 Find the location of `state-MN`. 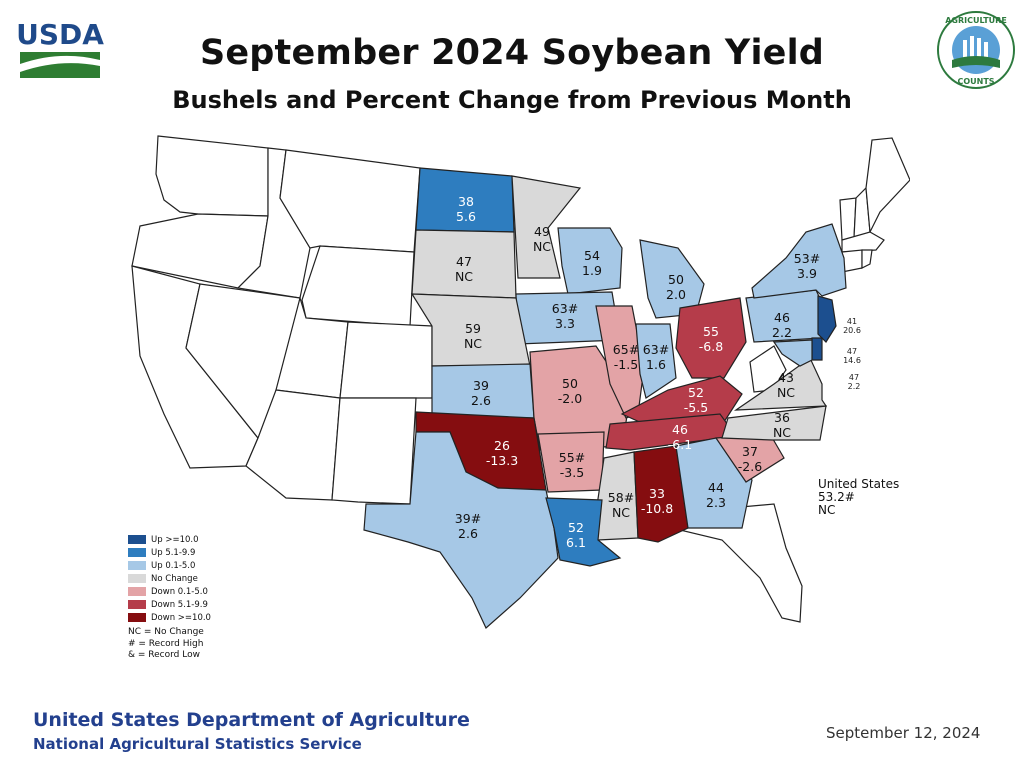

state-MN is located at coordinates (546, 227).